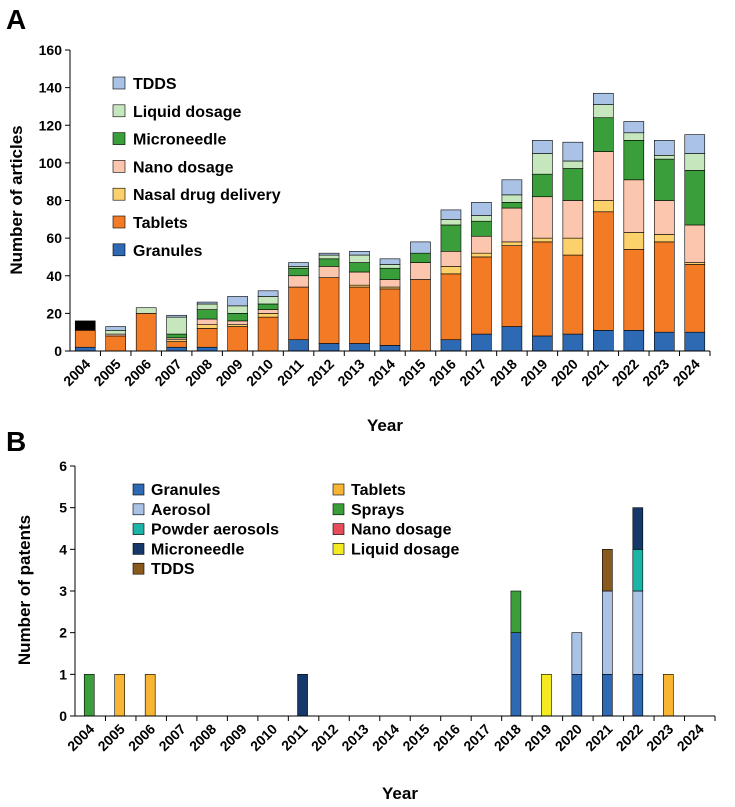  Describe the element at coordinates (516, 611) in the screenshot. I see `bar-sprays-2018` at that location.